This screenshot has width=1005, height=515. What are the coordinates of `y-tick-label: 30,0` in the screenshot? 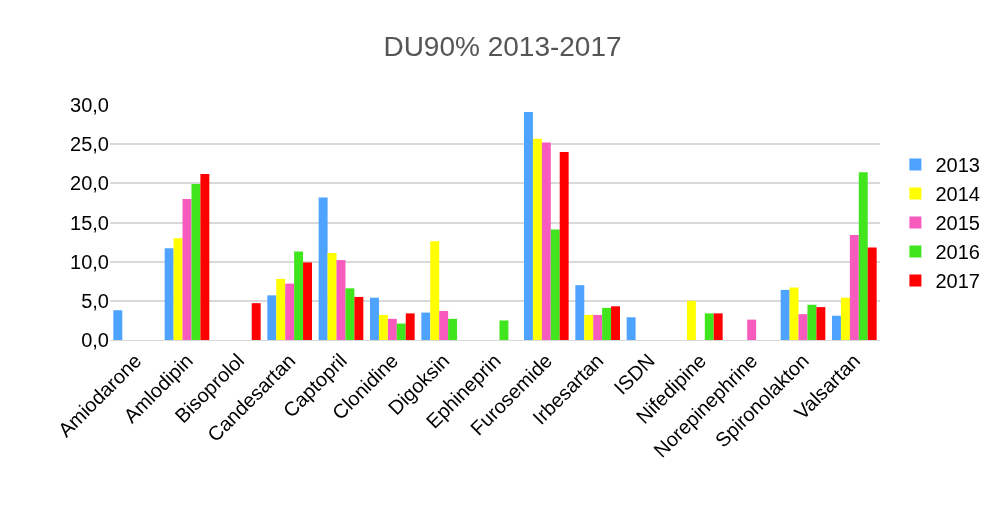 It's located at (89, 105).